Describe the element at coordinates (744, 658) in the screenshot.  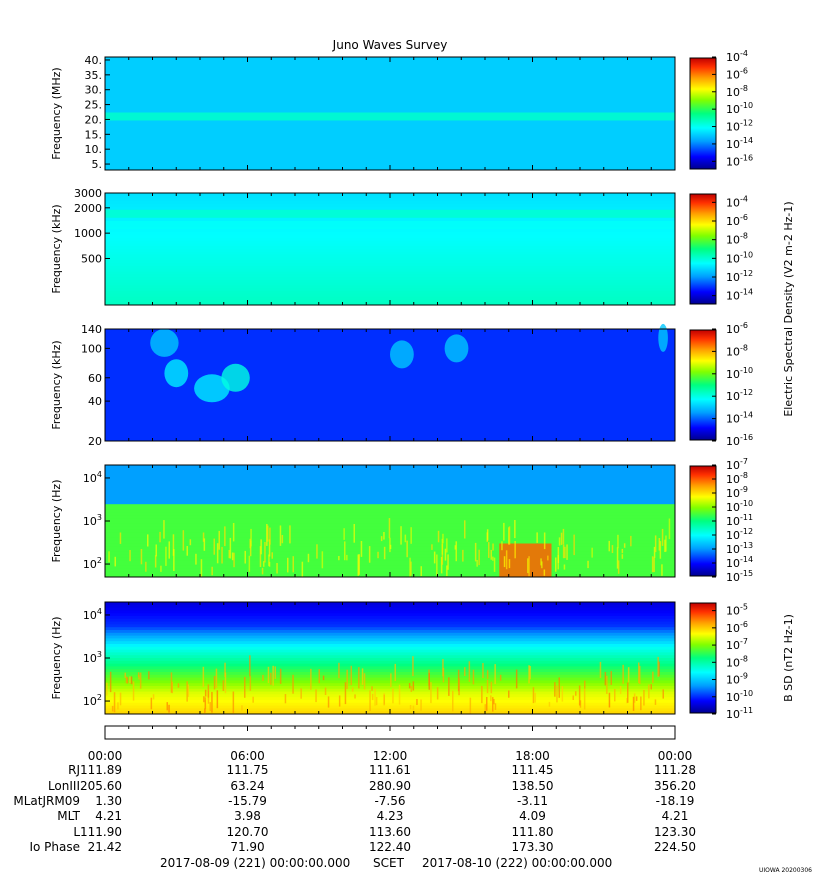
I see `colorbar-tick-exponent: -8` at that location.